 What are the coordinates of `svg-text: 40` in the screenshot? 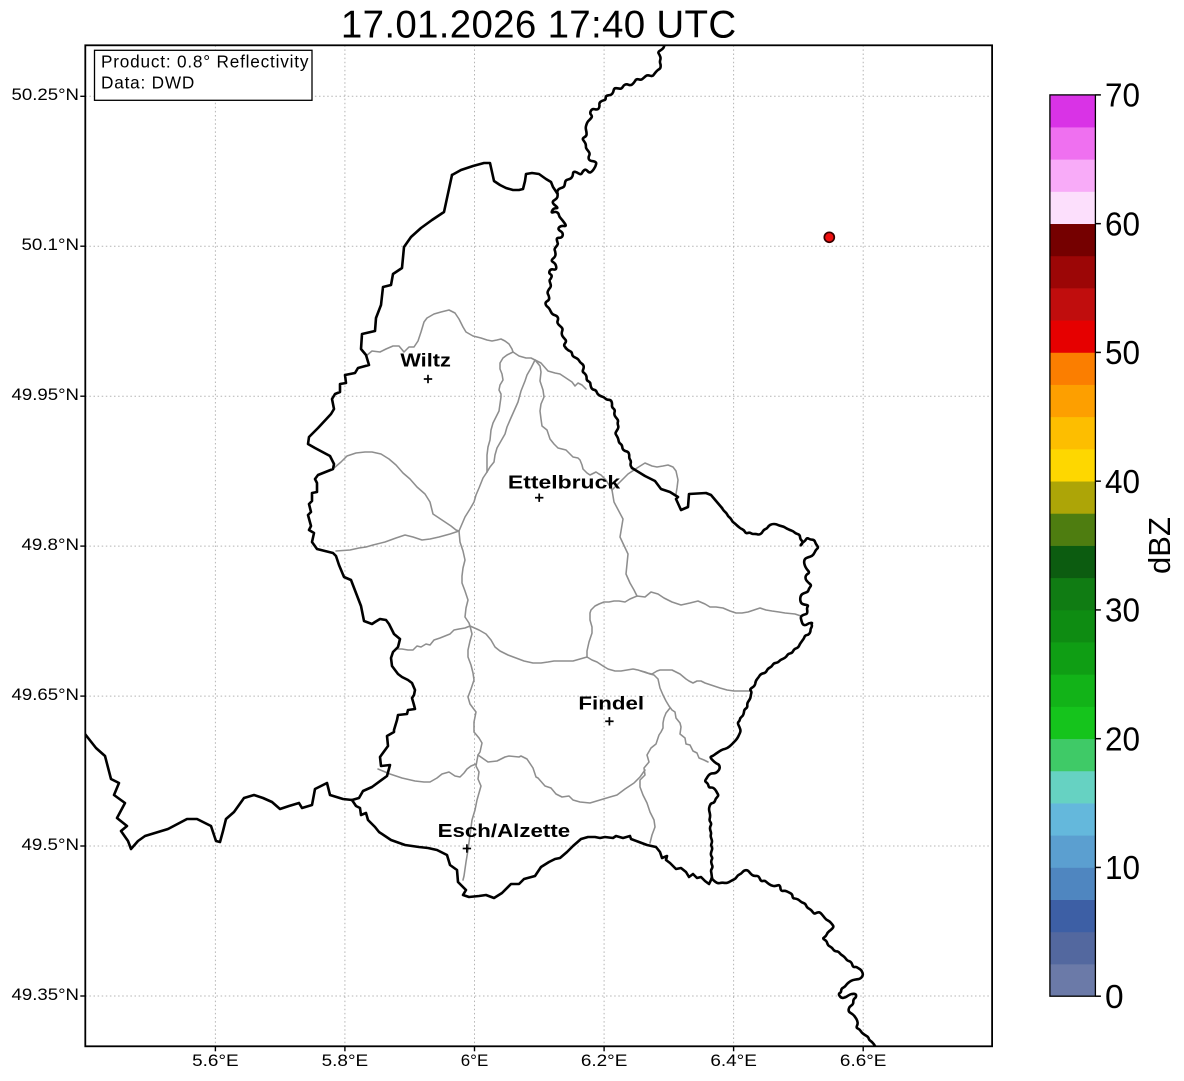 It's located at (1122, 482).